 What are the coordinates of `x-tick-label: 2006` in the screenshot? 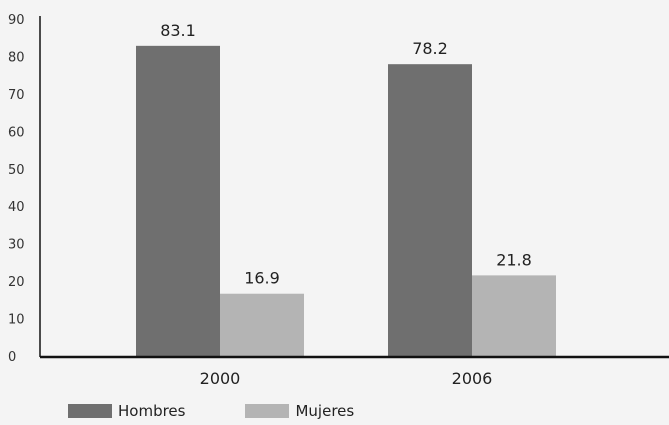 It's located at (472, 378).